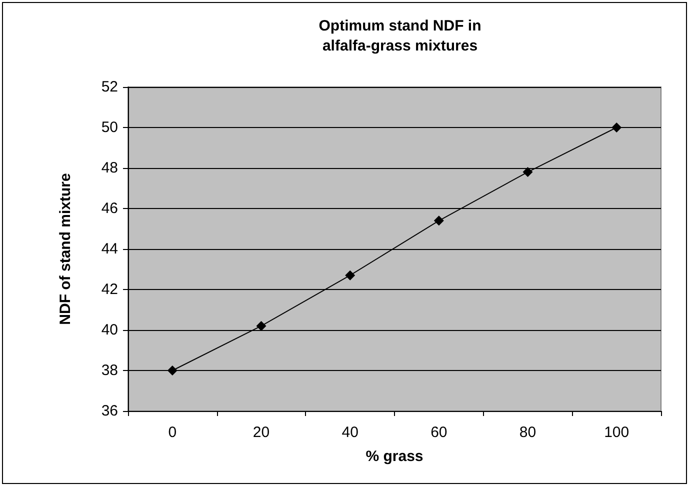  I want to click on y-tick-label: 48, so click(109, 168).